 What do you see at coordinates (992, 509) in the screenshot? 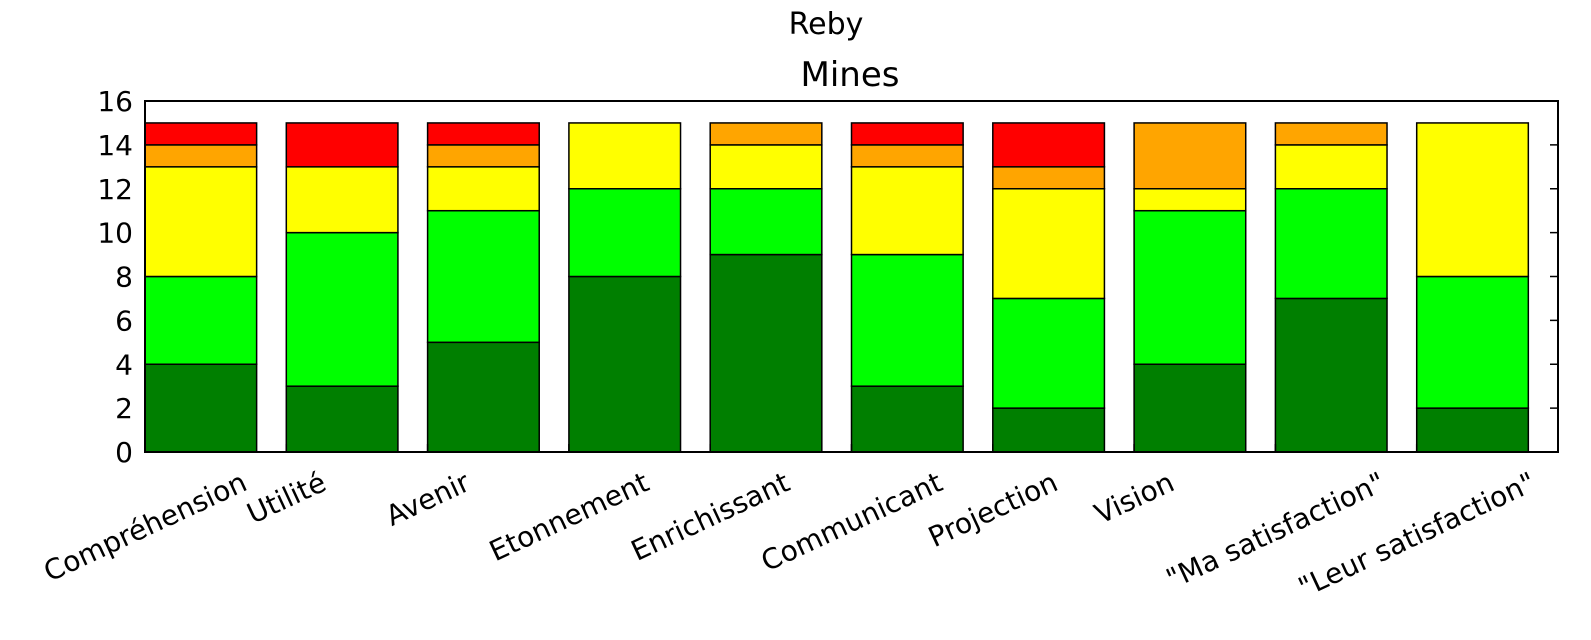
I see `x-tick-label: Projection` at bounding box center [992, 509].